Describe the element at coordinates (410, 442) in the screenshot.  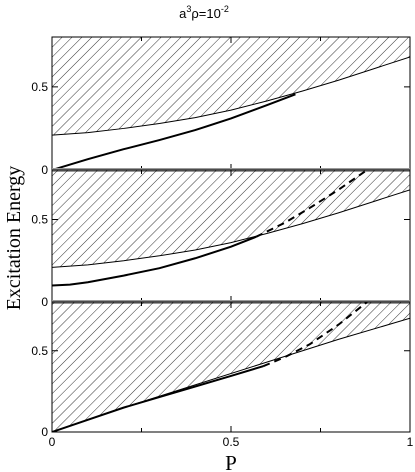
I see `x-tick-label: 1` at that location.